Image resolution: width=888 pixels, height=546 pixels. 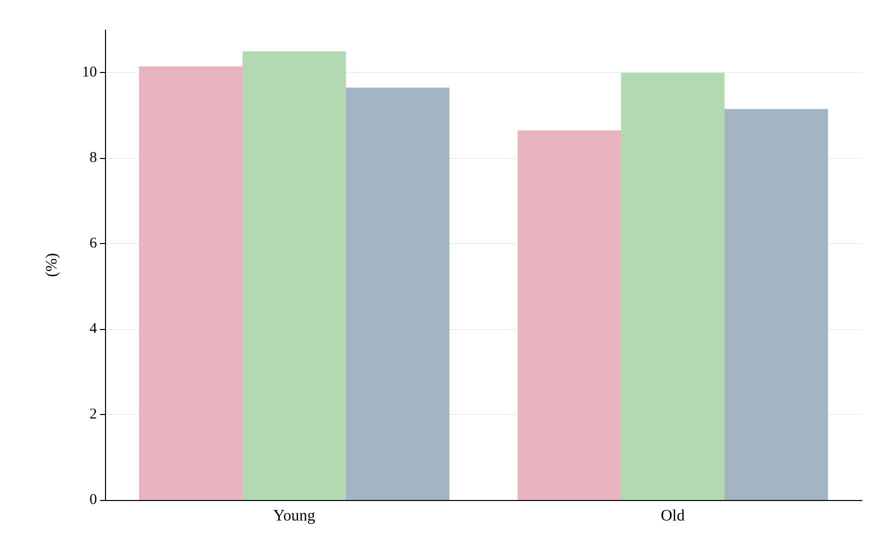 I want to click on y-axis-title: (%), so click(x=52, y=265).